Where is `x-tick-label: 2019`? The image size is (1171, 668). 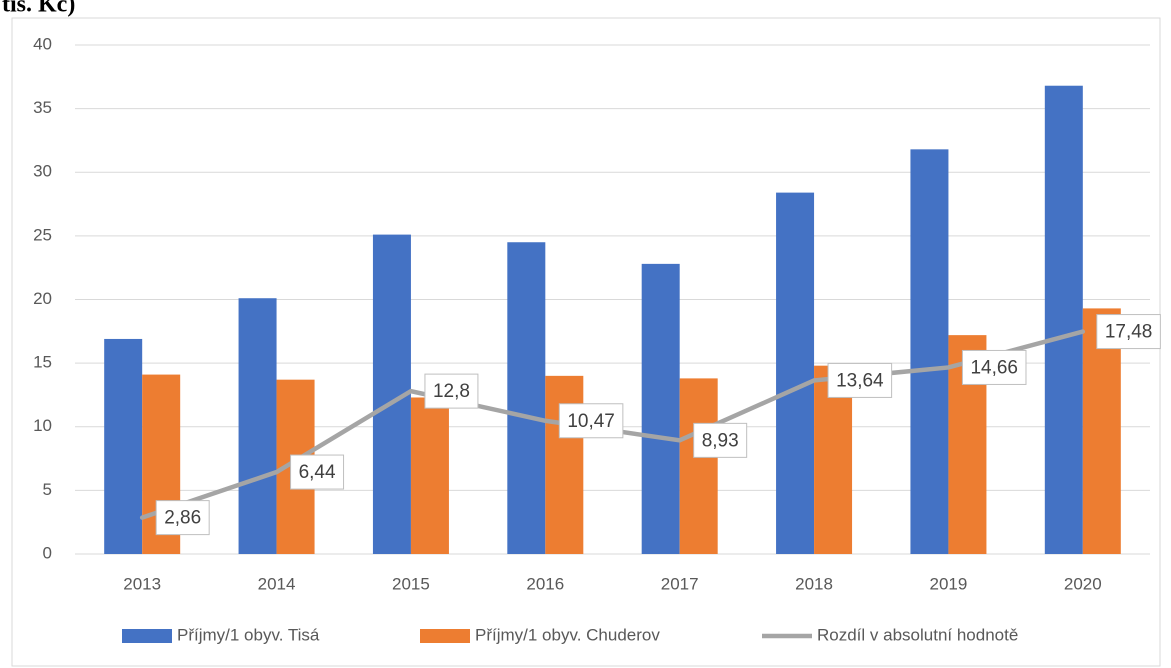
x-tick-label: 2019 is located at coordinates (949, 583).